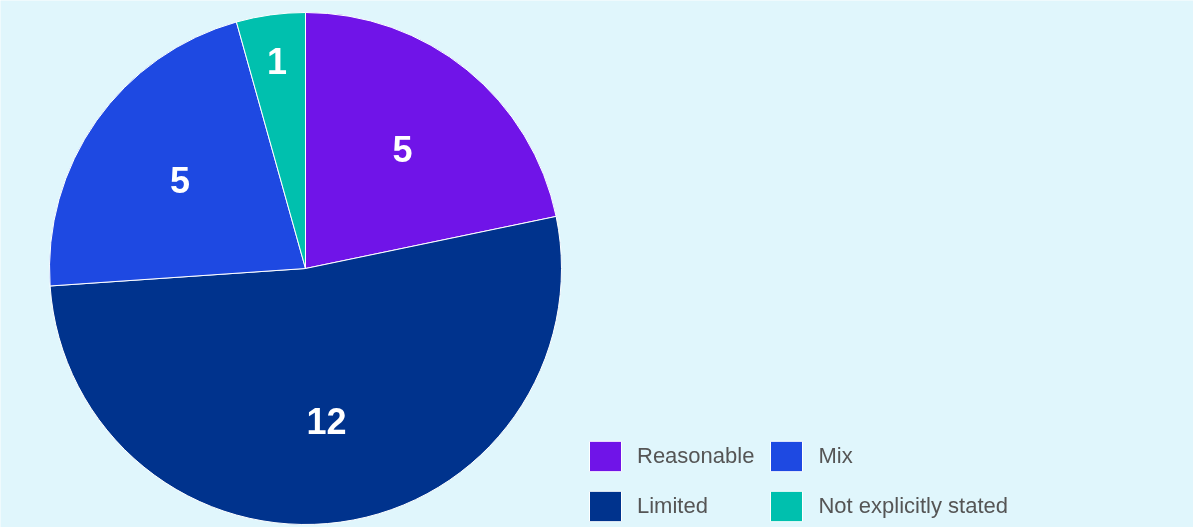 This screenshot has width=1193, height=527. Describe the element at coordinates (913, 506) in the screenshot. I see `legend-label: Not explicitly stated` at that location.